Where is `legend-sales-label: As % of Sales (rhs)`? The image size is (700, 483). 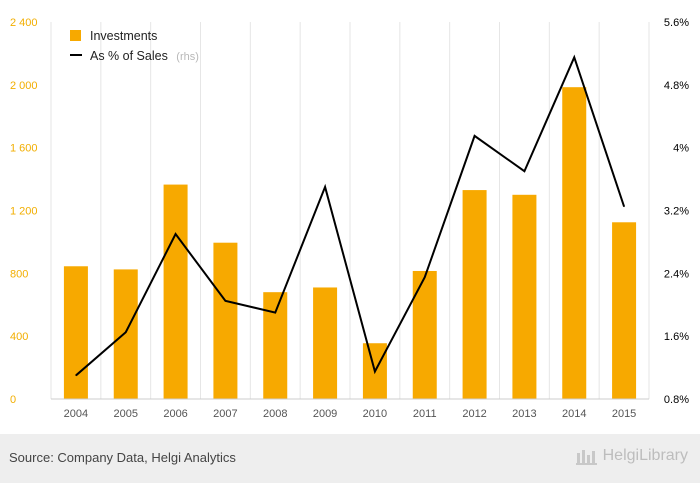 legend-sales-label: As % of Sales (rhs) is located at coordinates (144, 55).